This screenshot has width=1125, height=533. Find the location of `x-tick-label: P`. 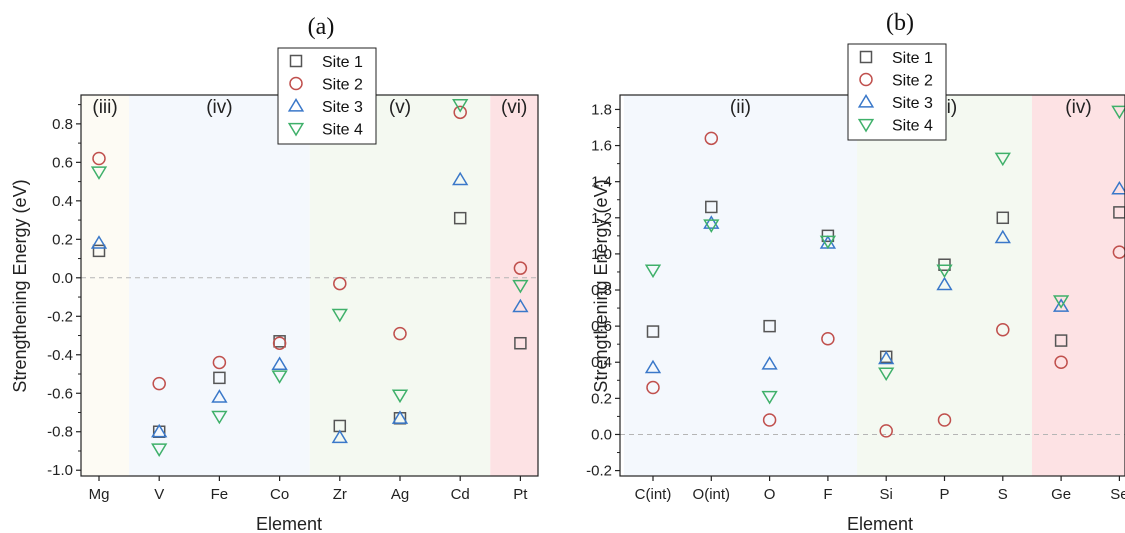

x-tick-label: P is located at coordinates (944, 494).